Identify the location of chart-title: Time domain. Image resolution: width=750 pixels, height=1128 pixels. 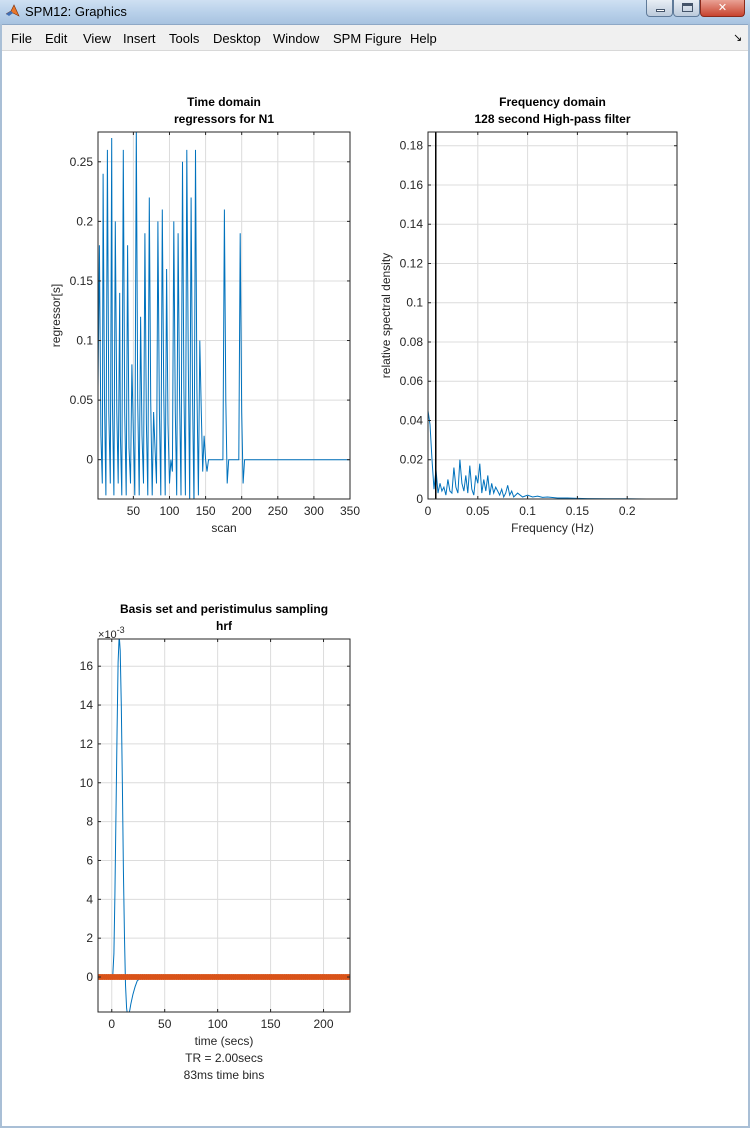
(224, 102).